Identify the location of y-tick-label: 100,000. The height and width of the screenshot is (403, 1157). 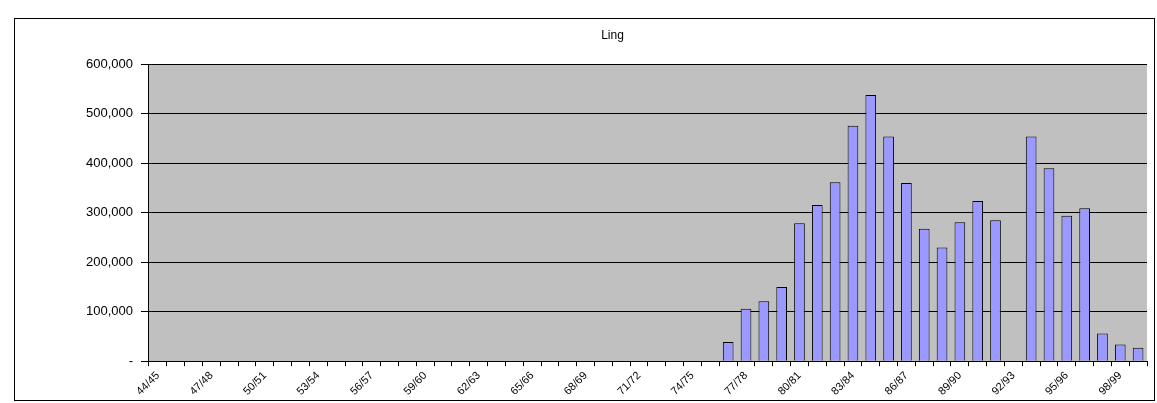
(109, 311).